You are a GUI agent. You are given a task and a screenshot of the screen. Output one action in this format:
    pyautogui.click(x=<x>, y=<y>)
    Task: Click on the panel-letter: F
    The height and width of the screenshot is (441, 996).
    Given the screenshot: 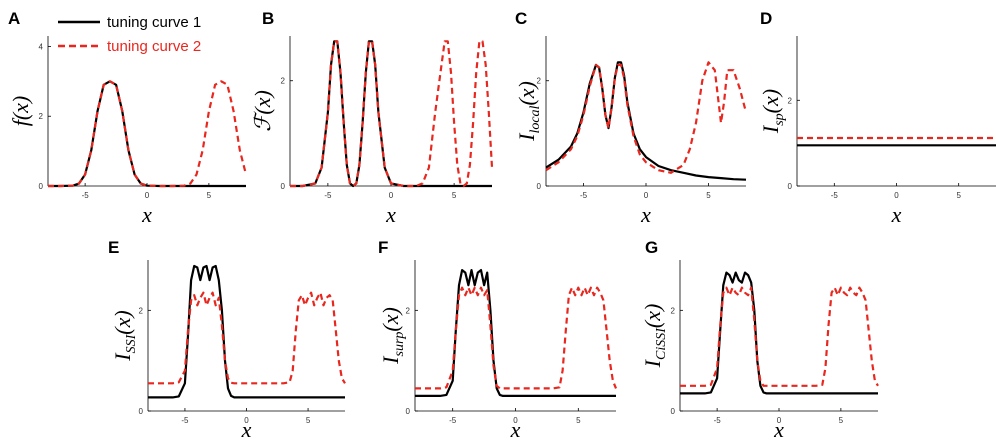 What is the action you would take?
    pyautogui.click(x=383, y=247)
    